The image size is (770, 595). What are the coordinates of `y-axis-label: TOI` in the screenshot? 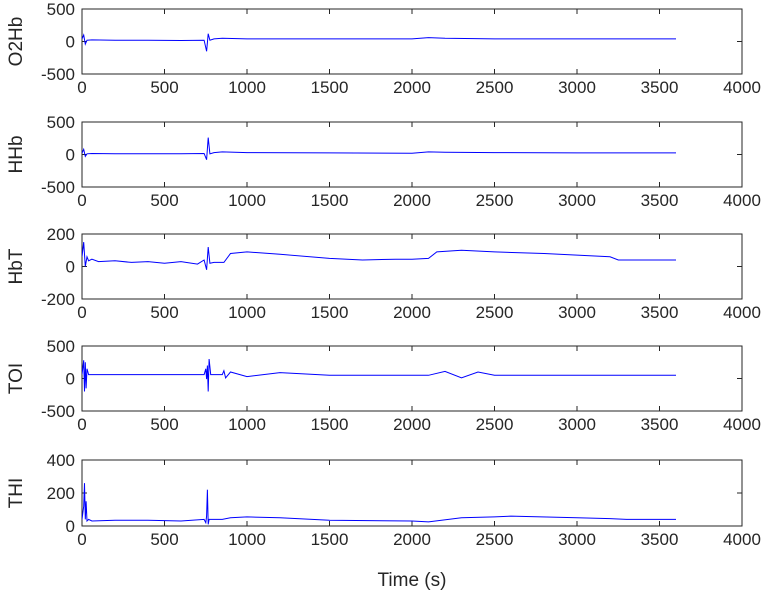 It's located at (16, 378).